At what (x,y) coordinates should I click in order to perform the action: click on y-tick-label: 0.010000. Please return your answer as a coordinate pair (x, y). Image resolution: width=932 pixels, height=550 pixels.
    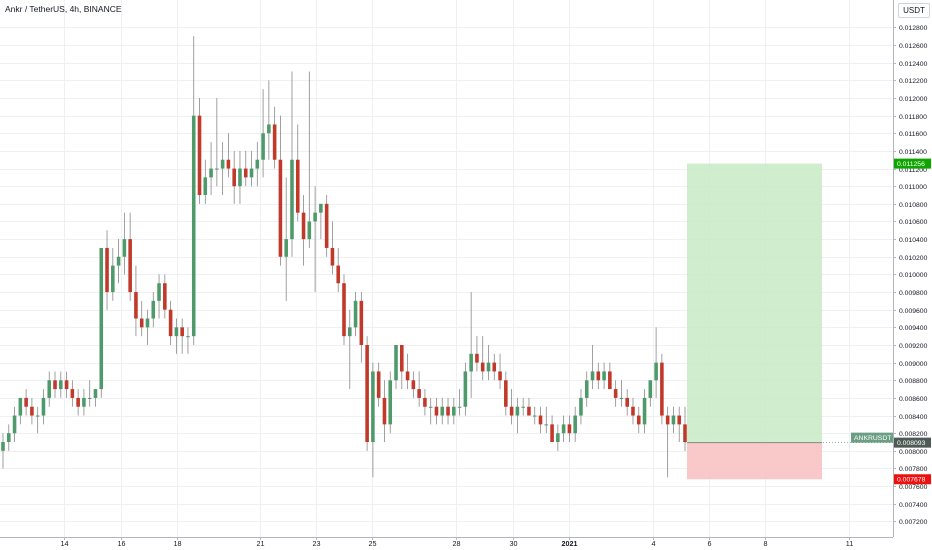
    Looking at the image, I should click on (913, 275).